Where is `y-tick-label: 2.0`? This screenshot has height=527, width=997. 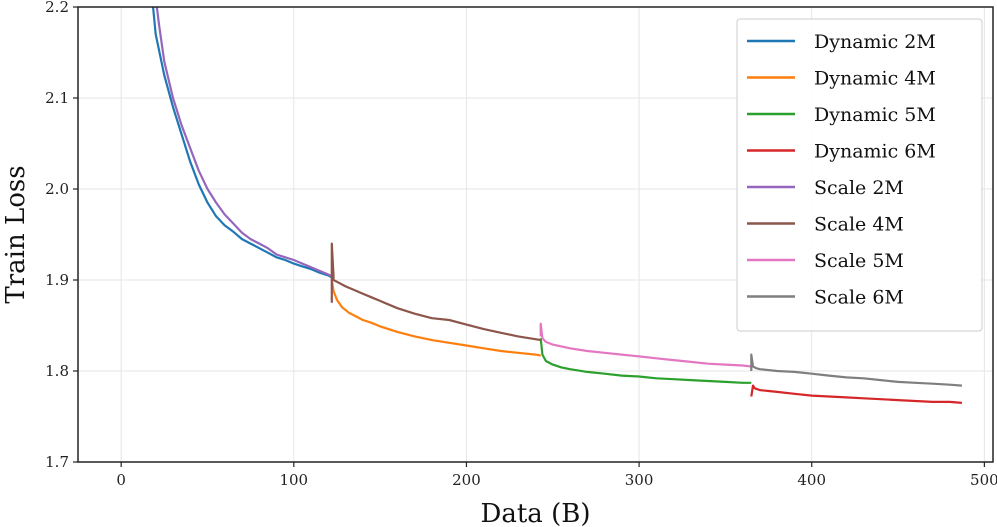 y-tick-label: 2.0 is located at coordinates (57, 189).